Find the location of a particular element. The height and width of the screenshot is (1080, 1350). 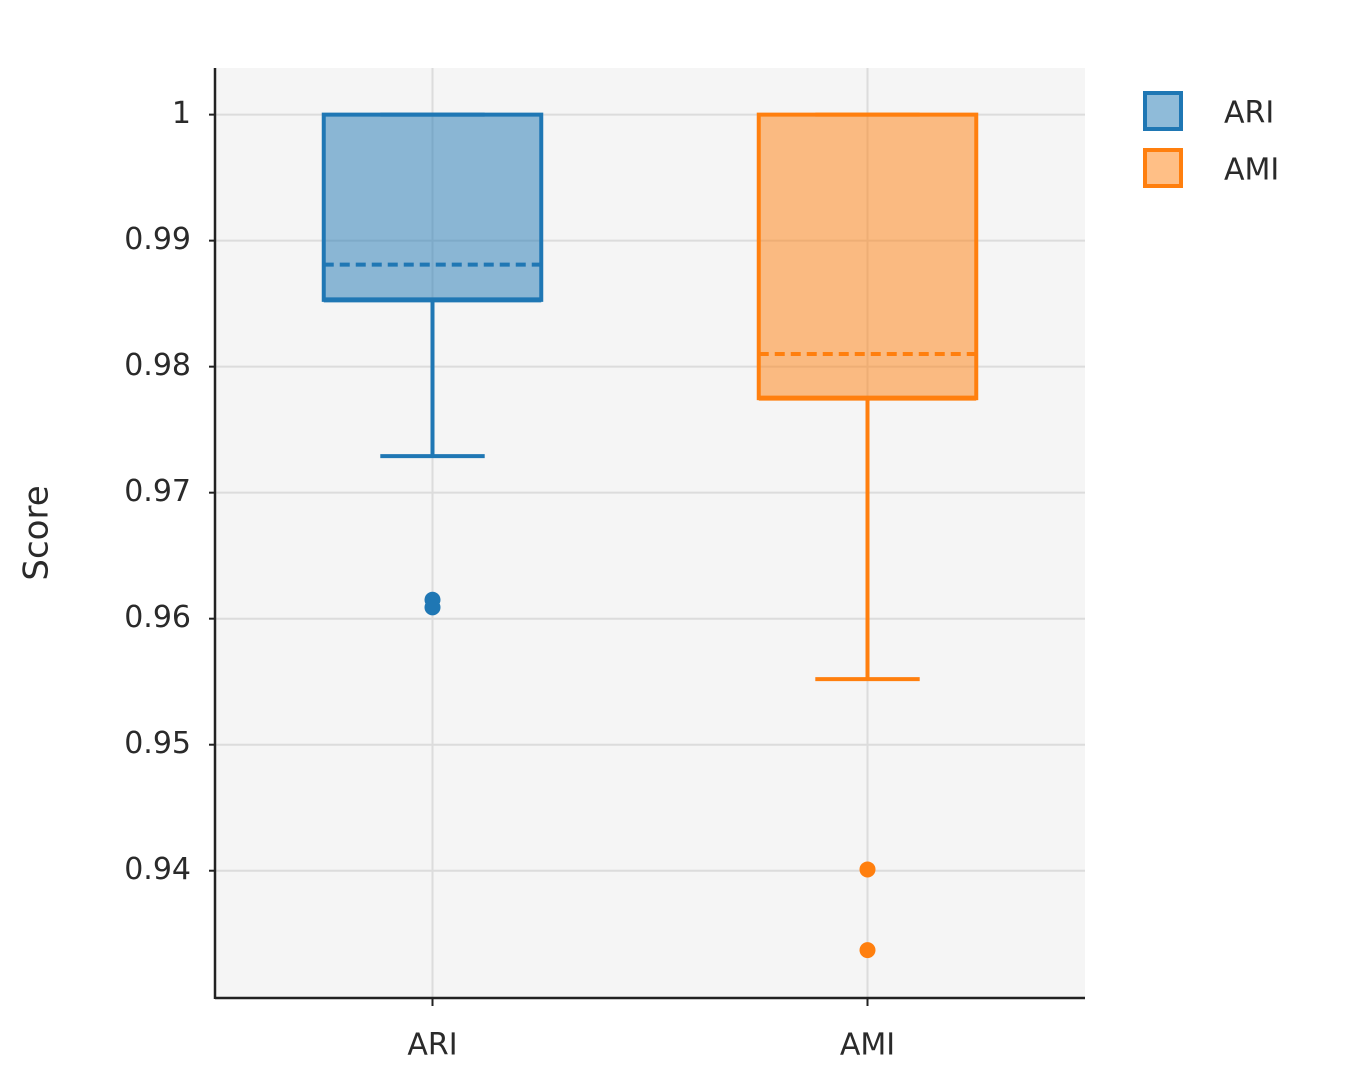

y-tick-label: 0.95 is located at coordinates (157, 743).